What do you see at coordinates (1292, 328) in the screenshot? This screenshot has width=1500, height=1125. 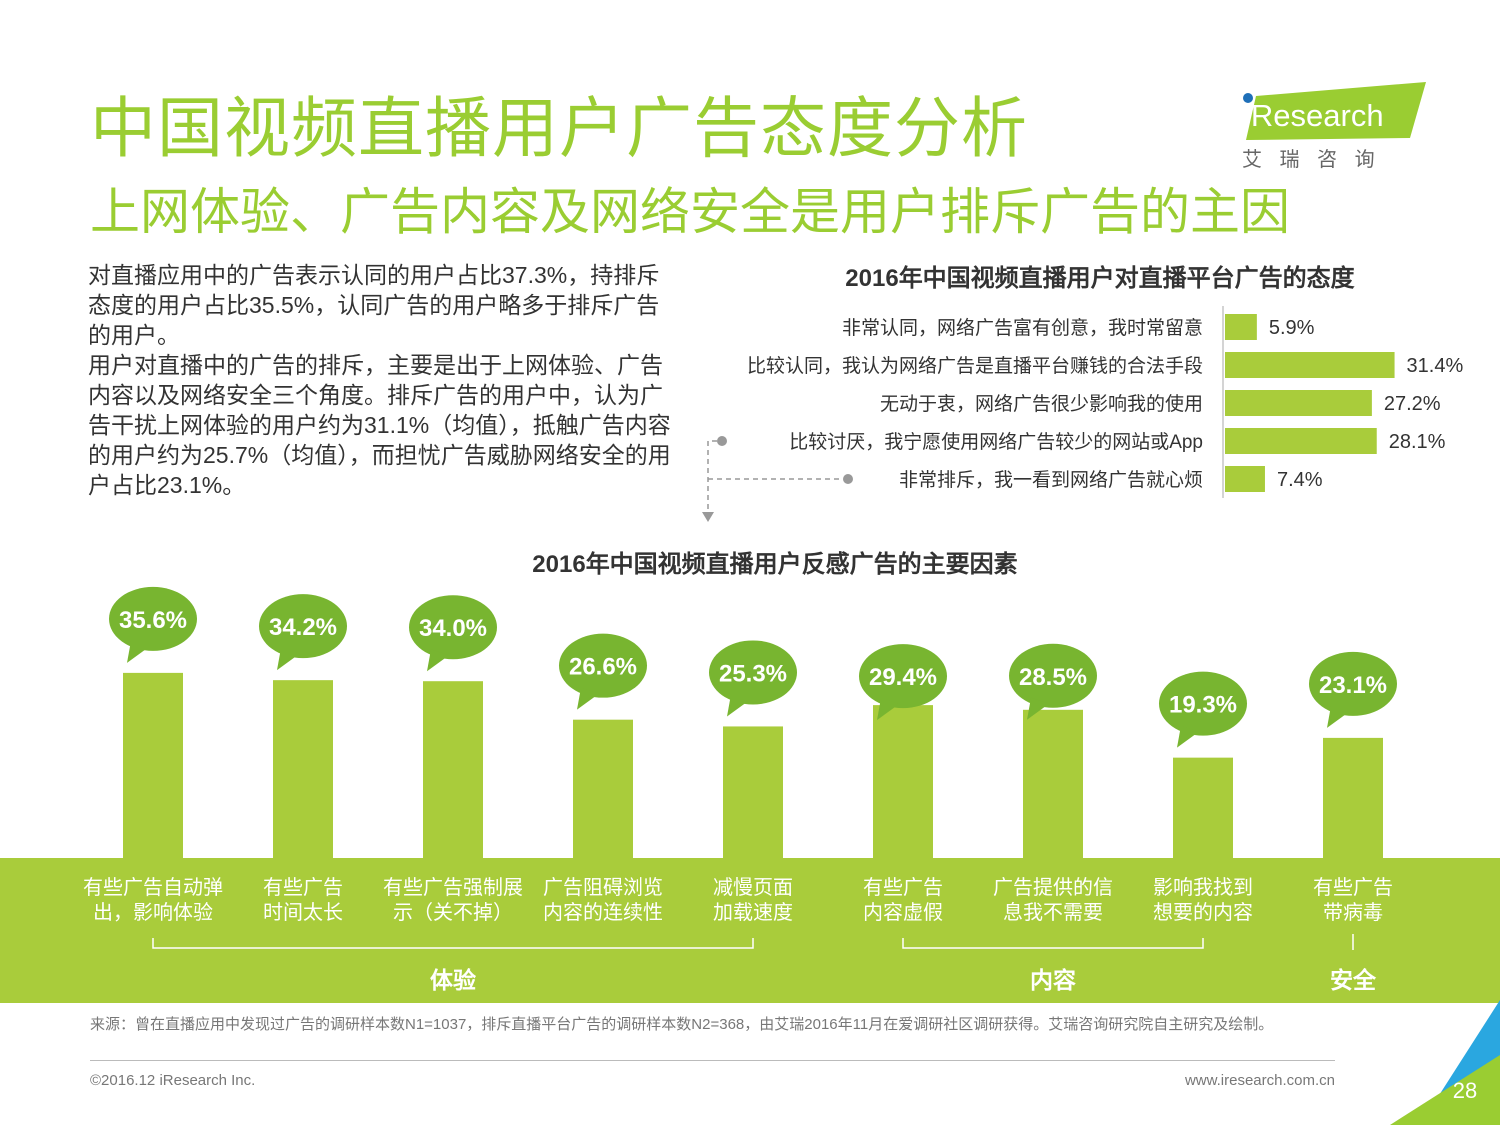 I see `attitude-value-label: 5.9%` at bounding box center [1292, 328].